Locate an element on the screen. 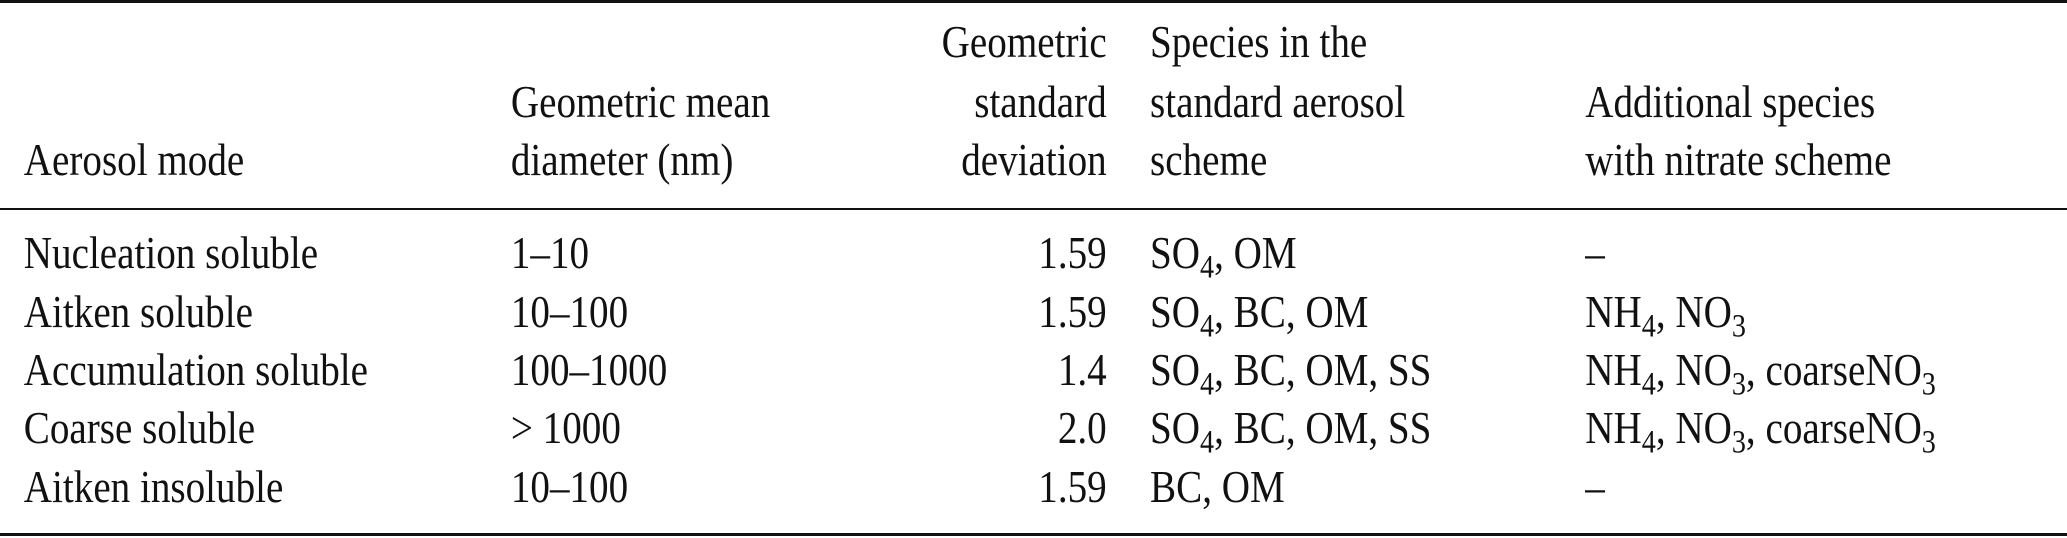  cell-standard-species: SO4, BC, OM is located at coordinates (1259, 315).